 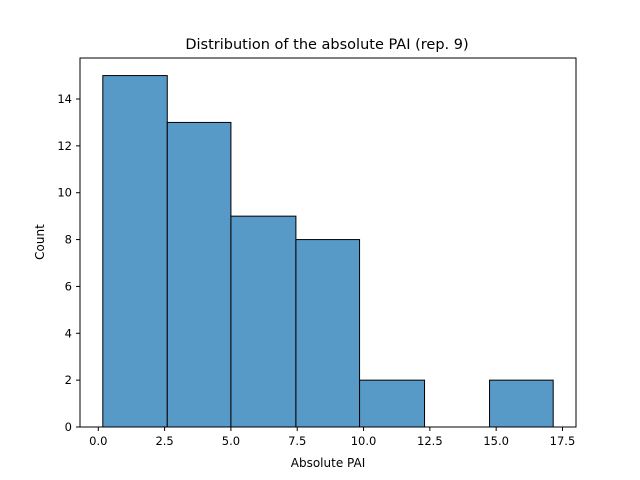 What do you see at coordinates (98, 441) in the screenshot?
I see `x-tick-label-0: 0.0` at bounding box center [98, 441].